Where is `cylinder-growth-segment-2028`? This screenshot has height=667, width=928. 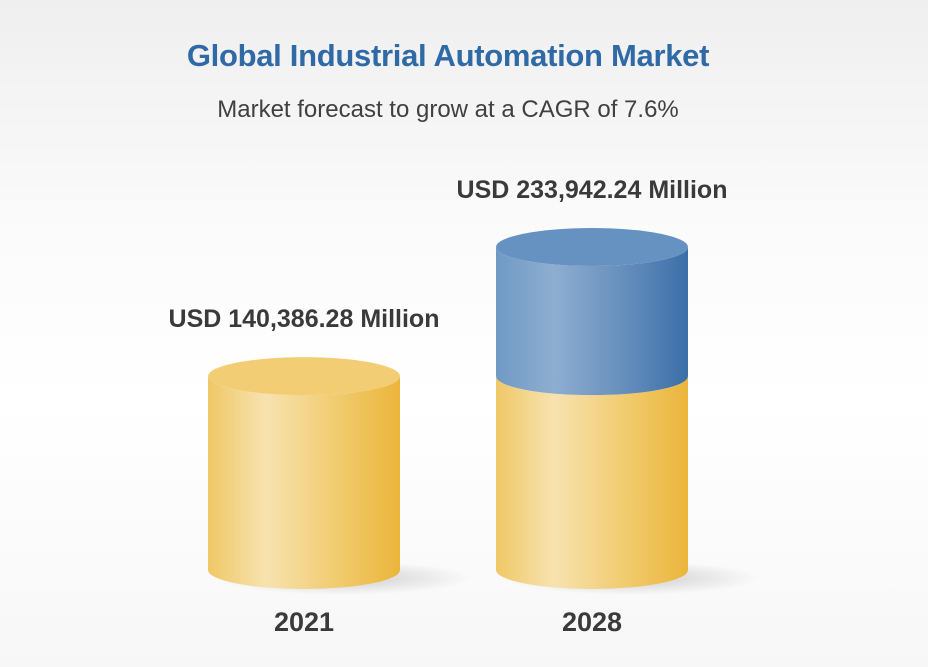
cylinder-growth-segment-2028 is located at coordinates (592, 321).